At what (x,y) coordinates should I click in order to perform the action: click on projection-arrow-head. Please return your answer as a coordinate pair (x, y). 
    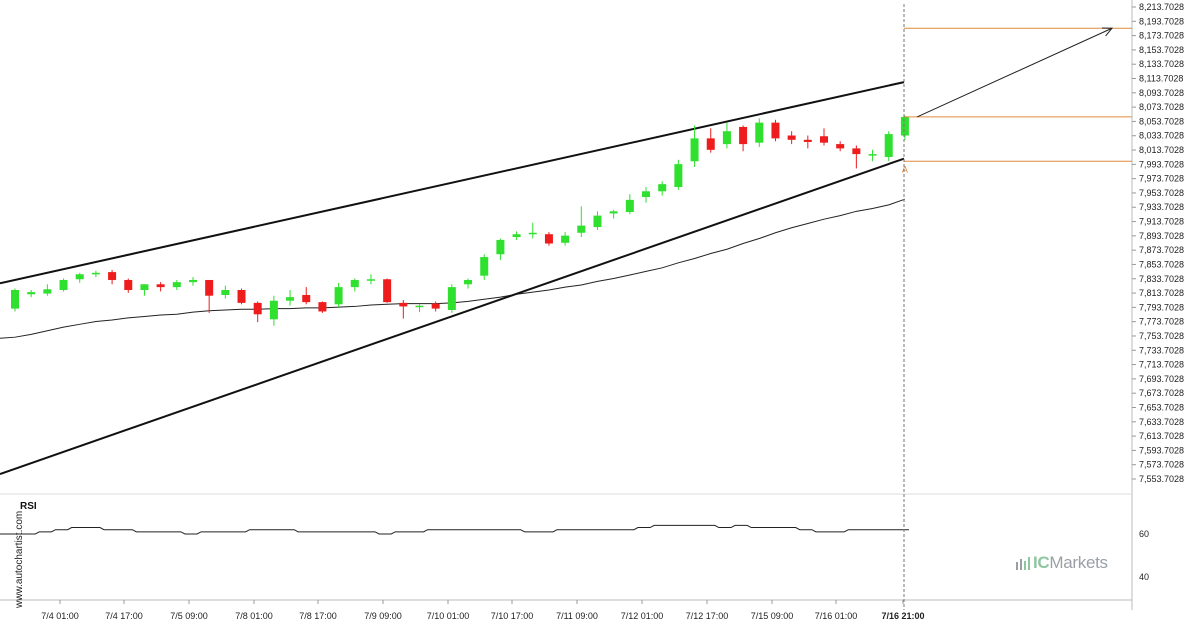
    Looking at the image, I should click on (1107, 32).